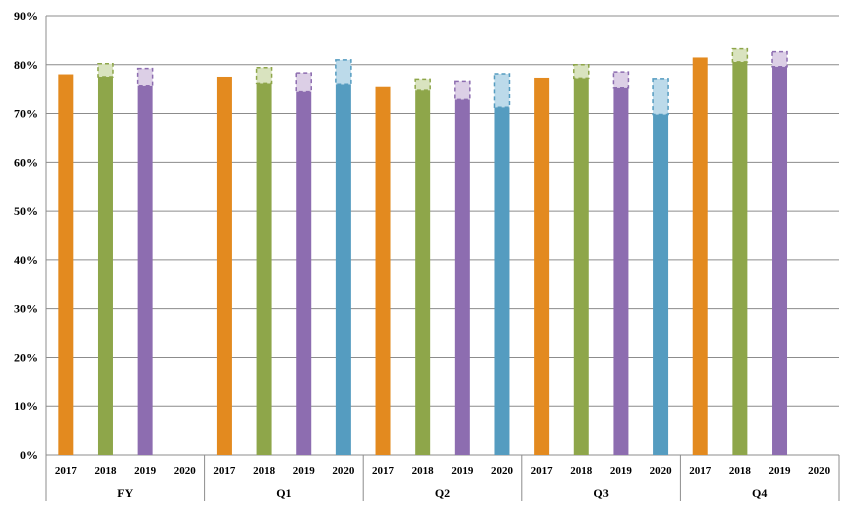 This screenshot has height=513, width=847. What do you see at coordinates (105, 70) in the screenshot?
I see `range-box-fy-2018` at bounding box center [105, 70].